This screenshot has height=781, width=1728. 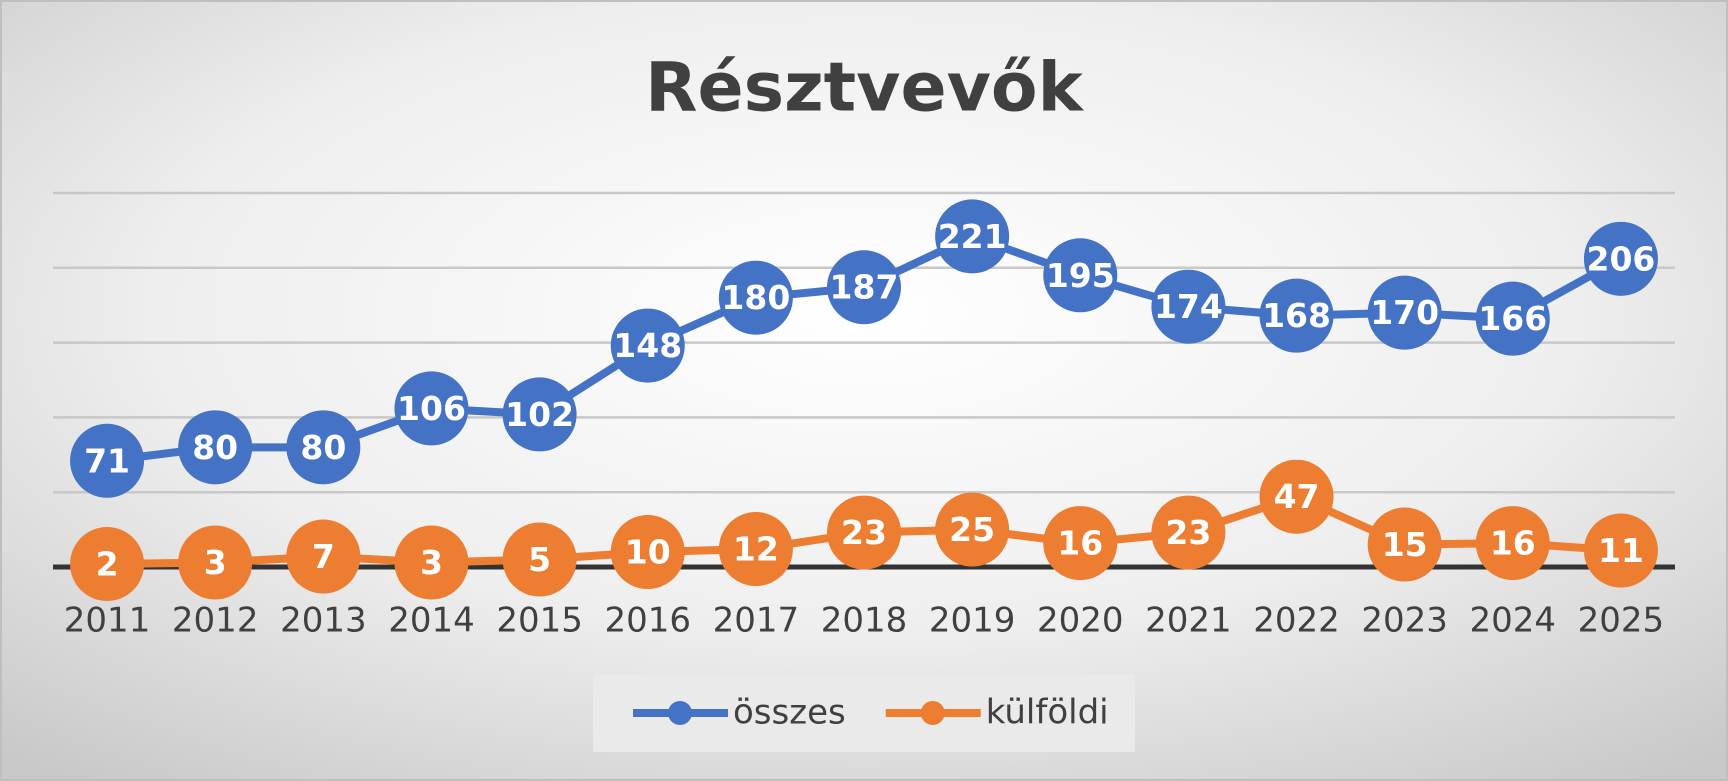 I want to click on data-label: 7, so click(x=323, y=556).